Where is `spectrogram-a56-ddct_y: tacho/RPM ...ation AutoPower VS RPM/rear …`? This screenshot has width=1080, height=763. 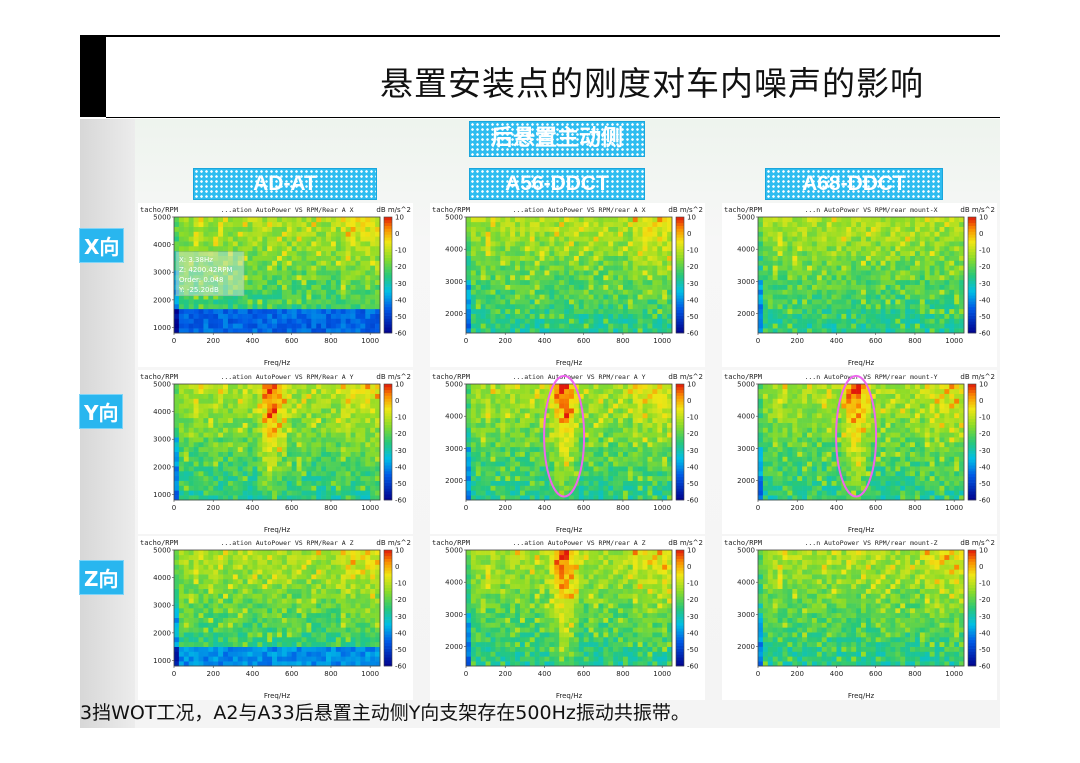
spectrogram-a56-ddct_y: tacho/RPM ...ation AutoPower VS RPM/rear … is located at coordinates (567, 452).